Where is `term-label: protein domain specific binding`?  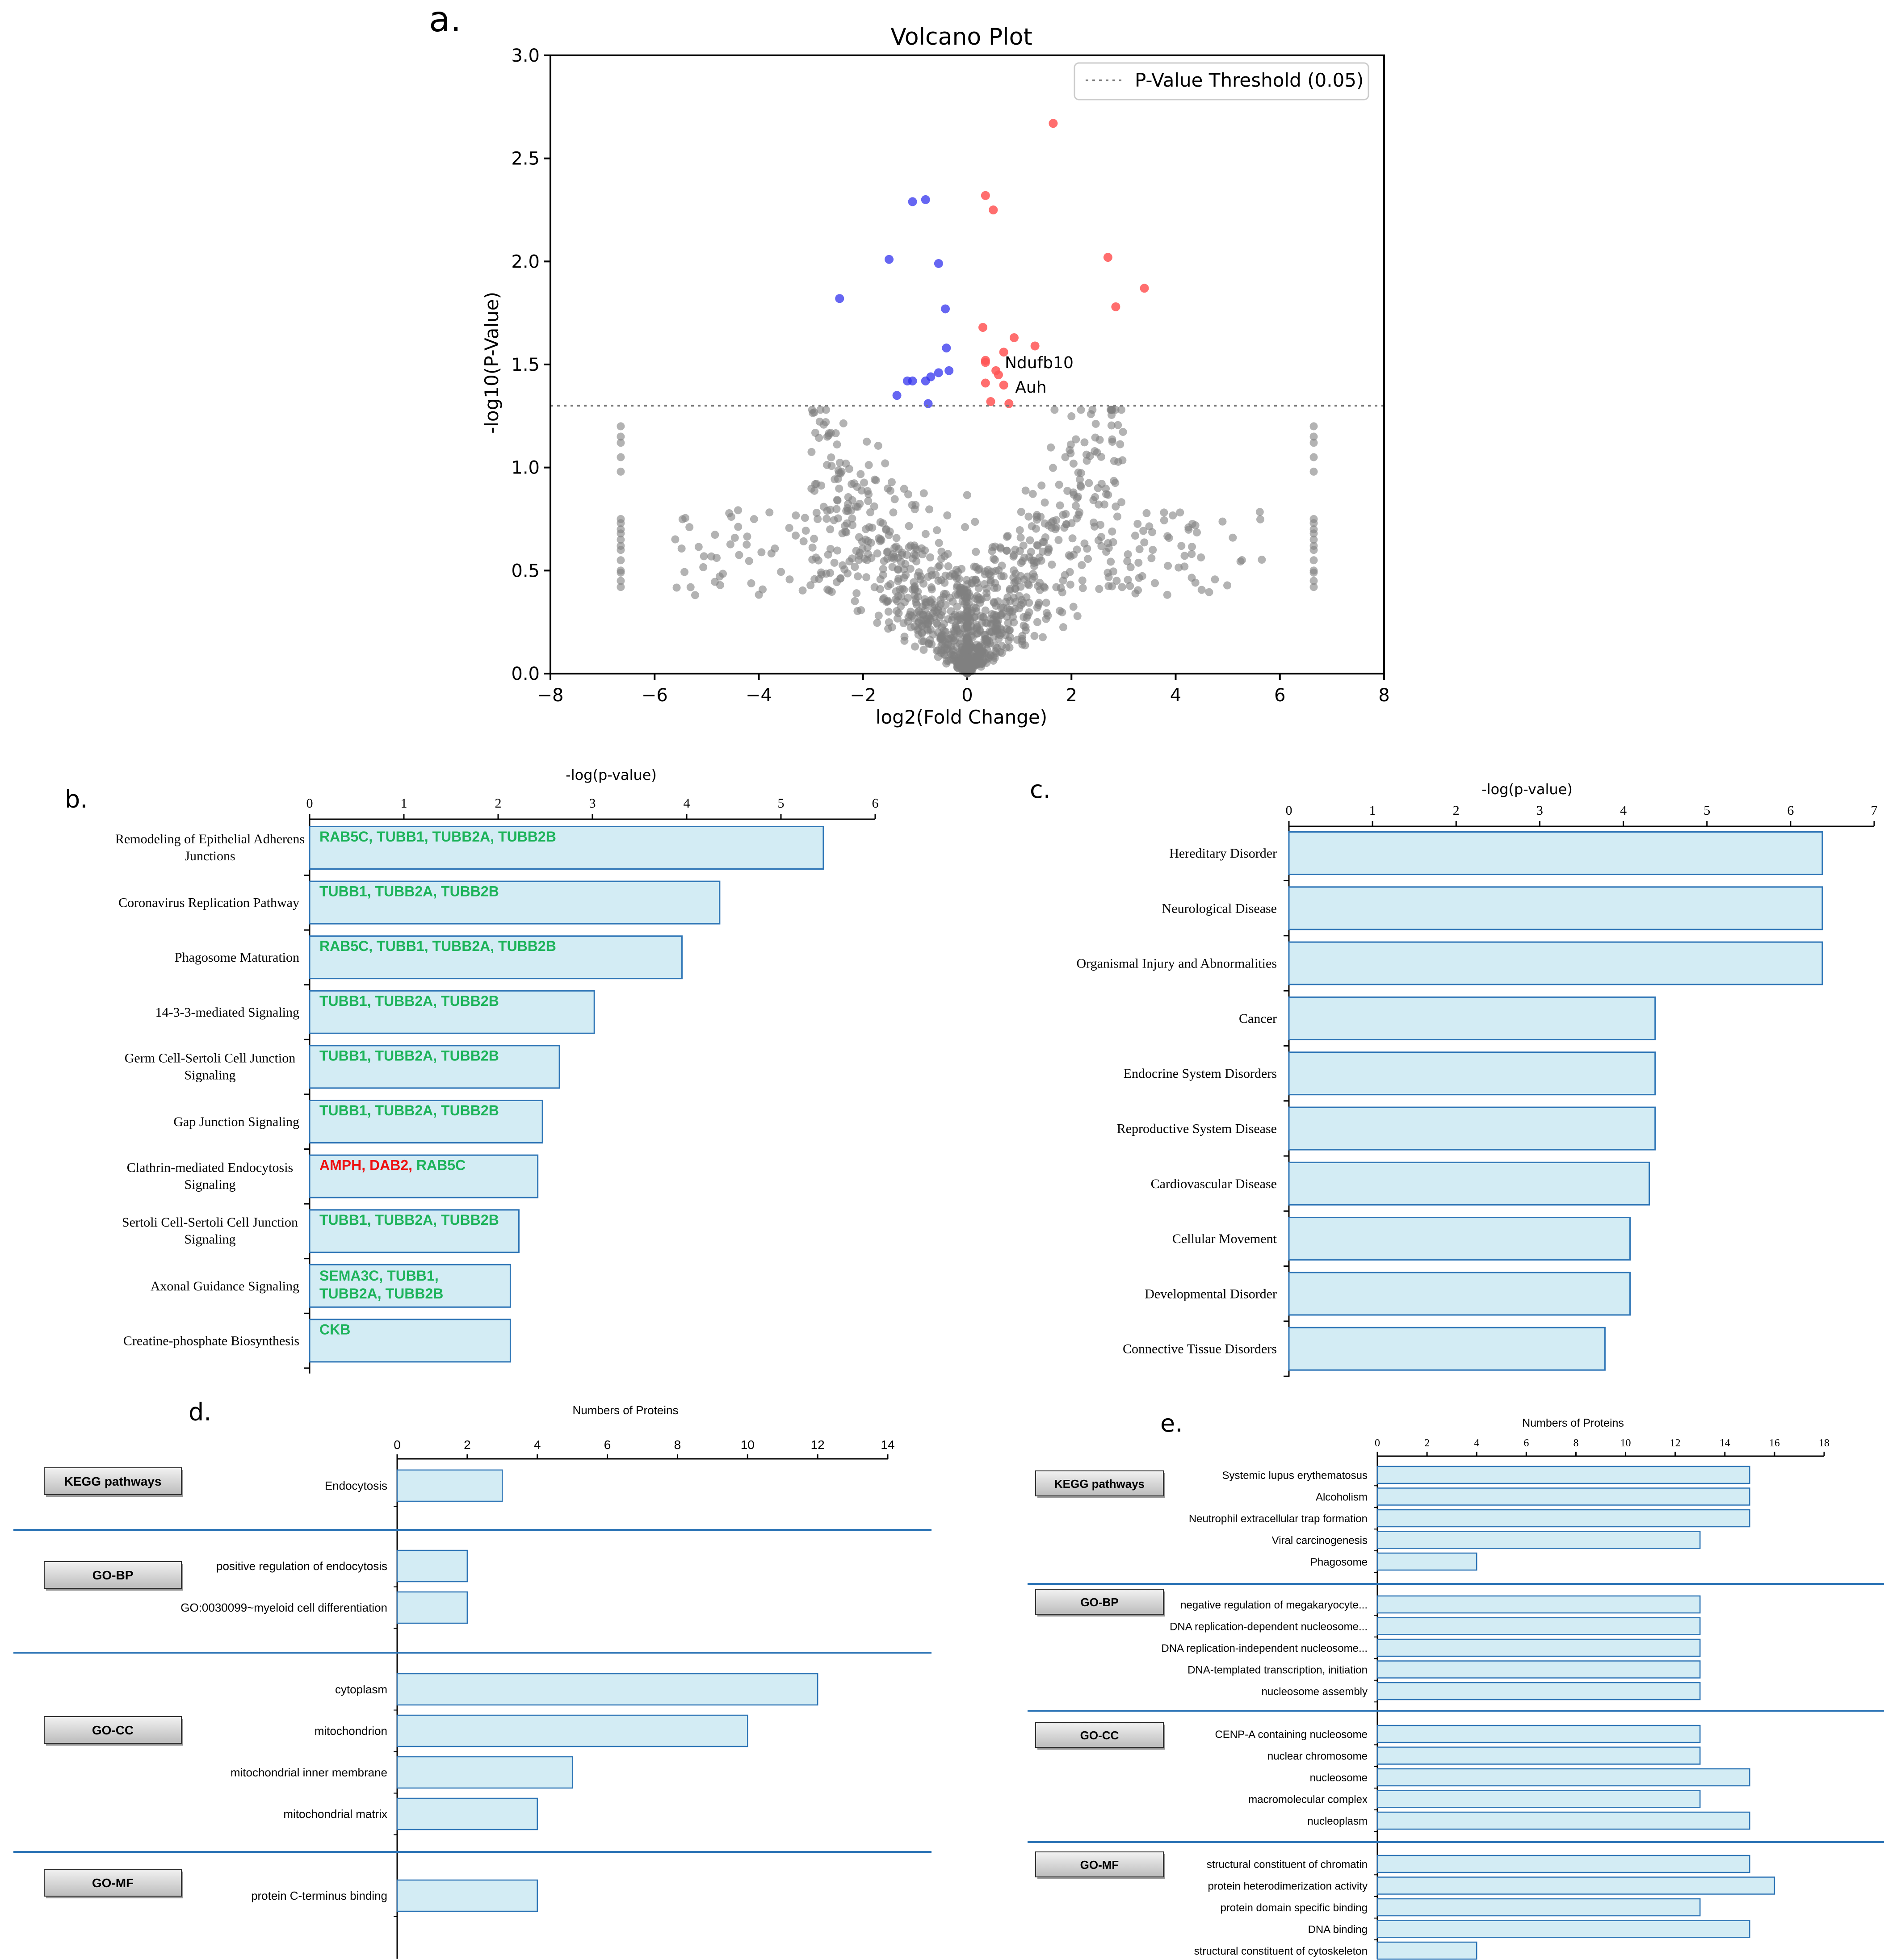
term-label: protein domain specific binding is located at coordinates (1294, 1908).